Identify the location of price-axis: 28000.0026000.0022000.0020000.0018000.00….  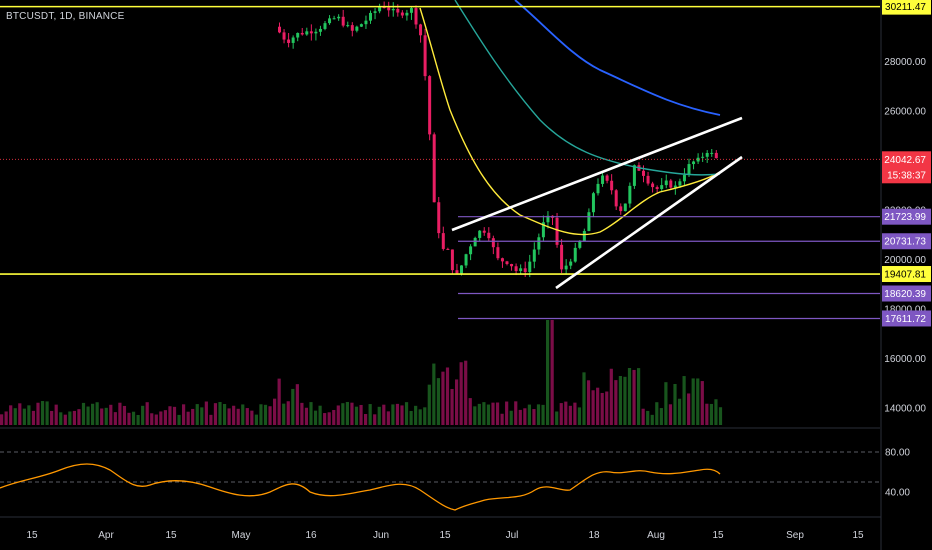
(906, 275).